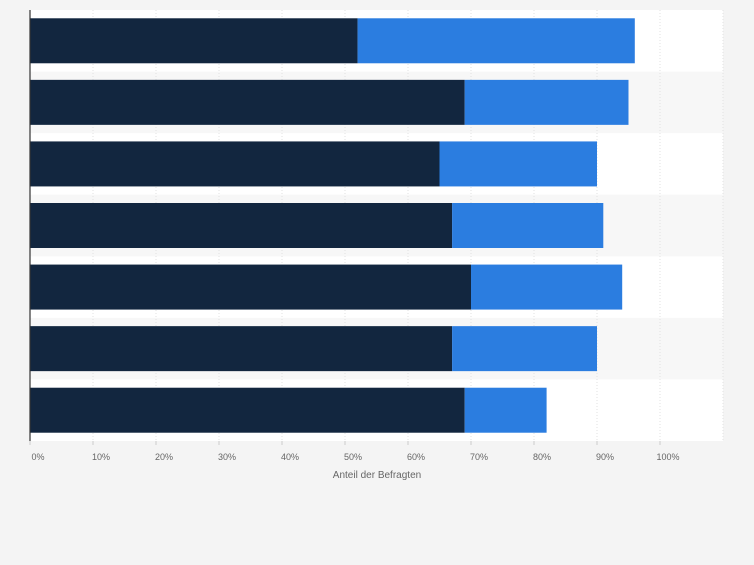  What do you see at coordinates (227, 457) in the screenshot?
I see `x-tick-label: 30%` at bounding box center [227, 457].